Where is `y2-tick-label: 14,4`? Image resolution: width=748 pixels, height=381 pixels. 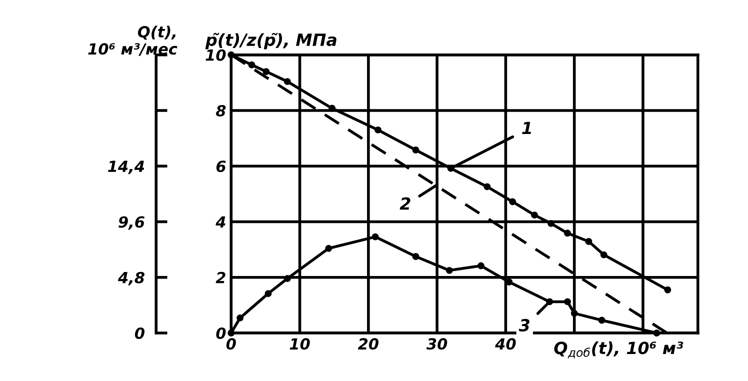 y2-tick-label: 14,4 is located at coordinates (126, 167).